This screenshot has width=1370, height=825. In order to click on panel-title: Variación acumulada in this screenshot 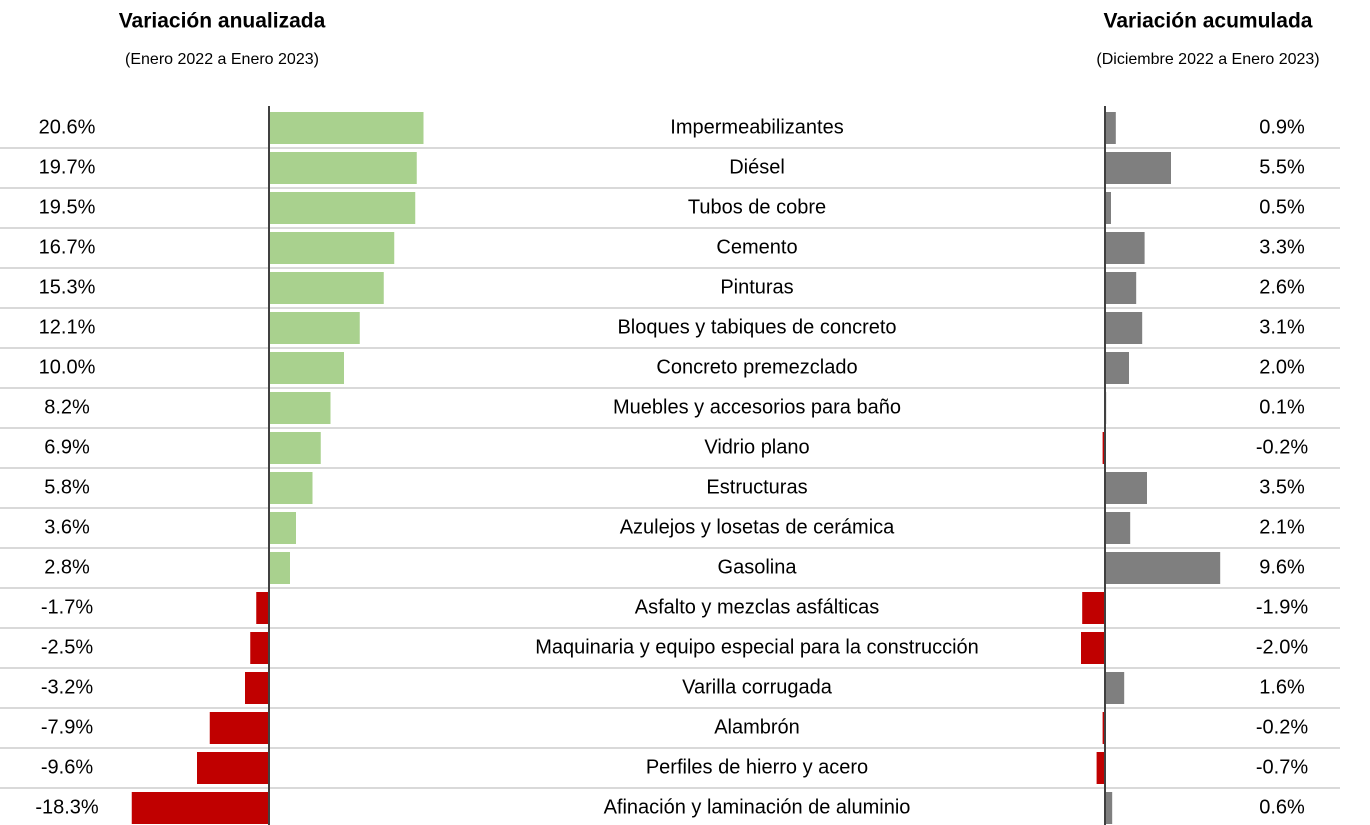, I will do `click(1208, 21)`.